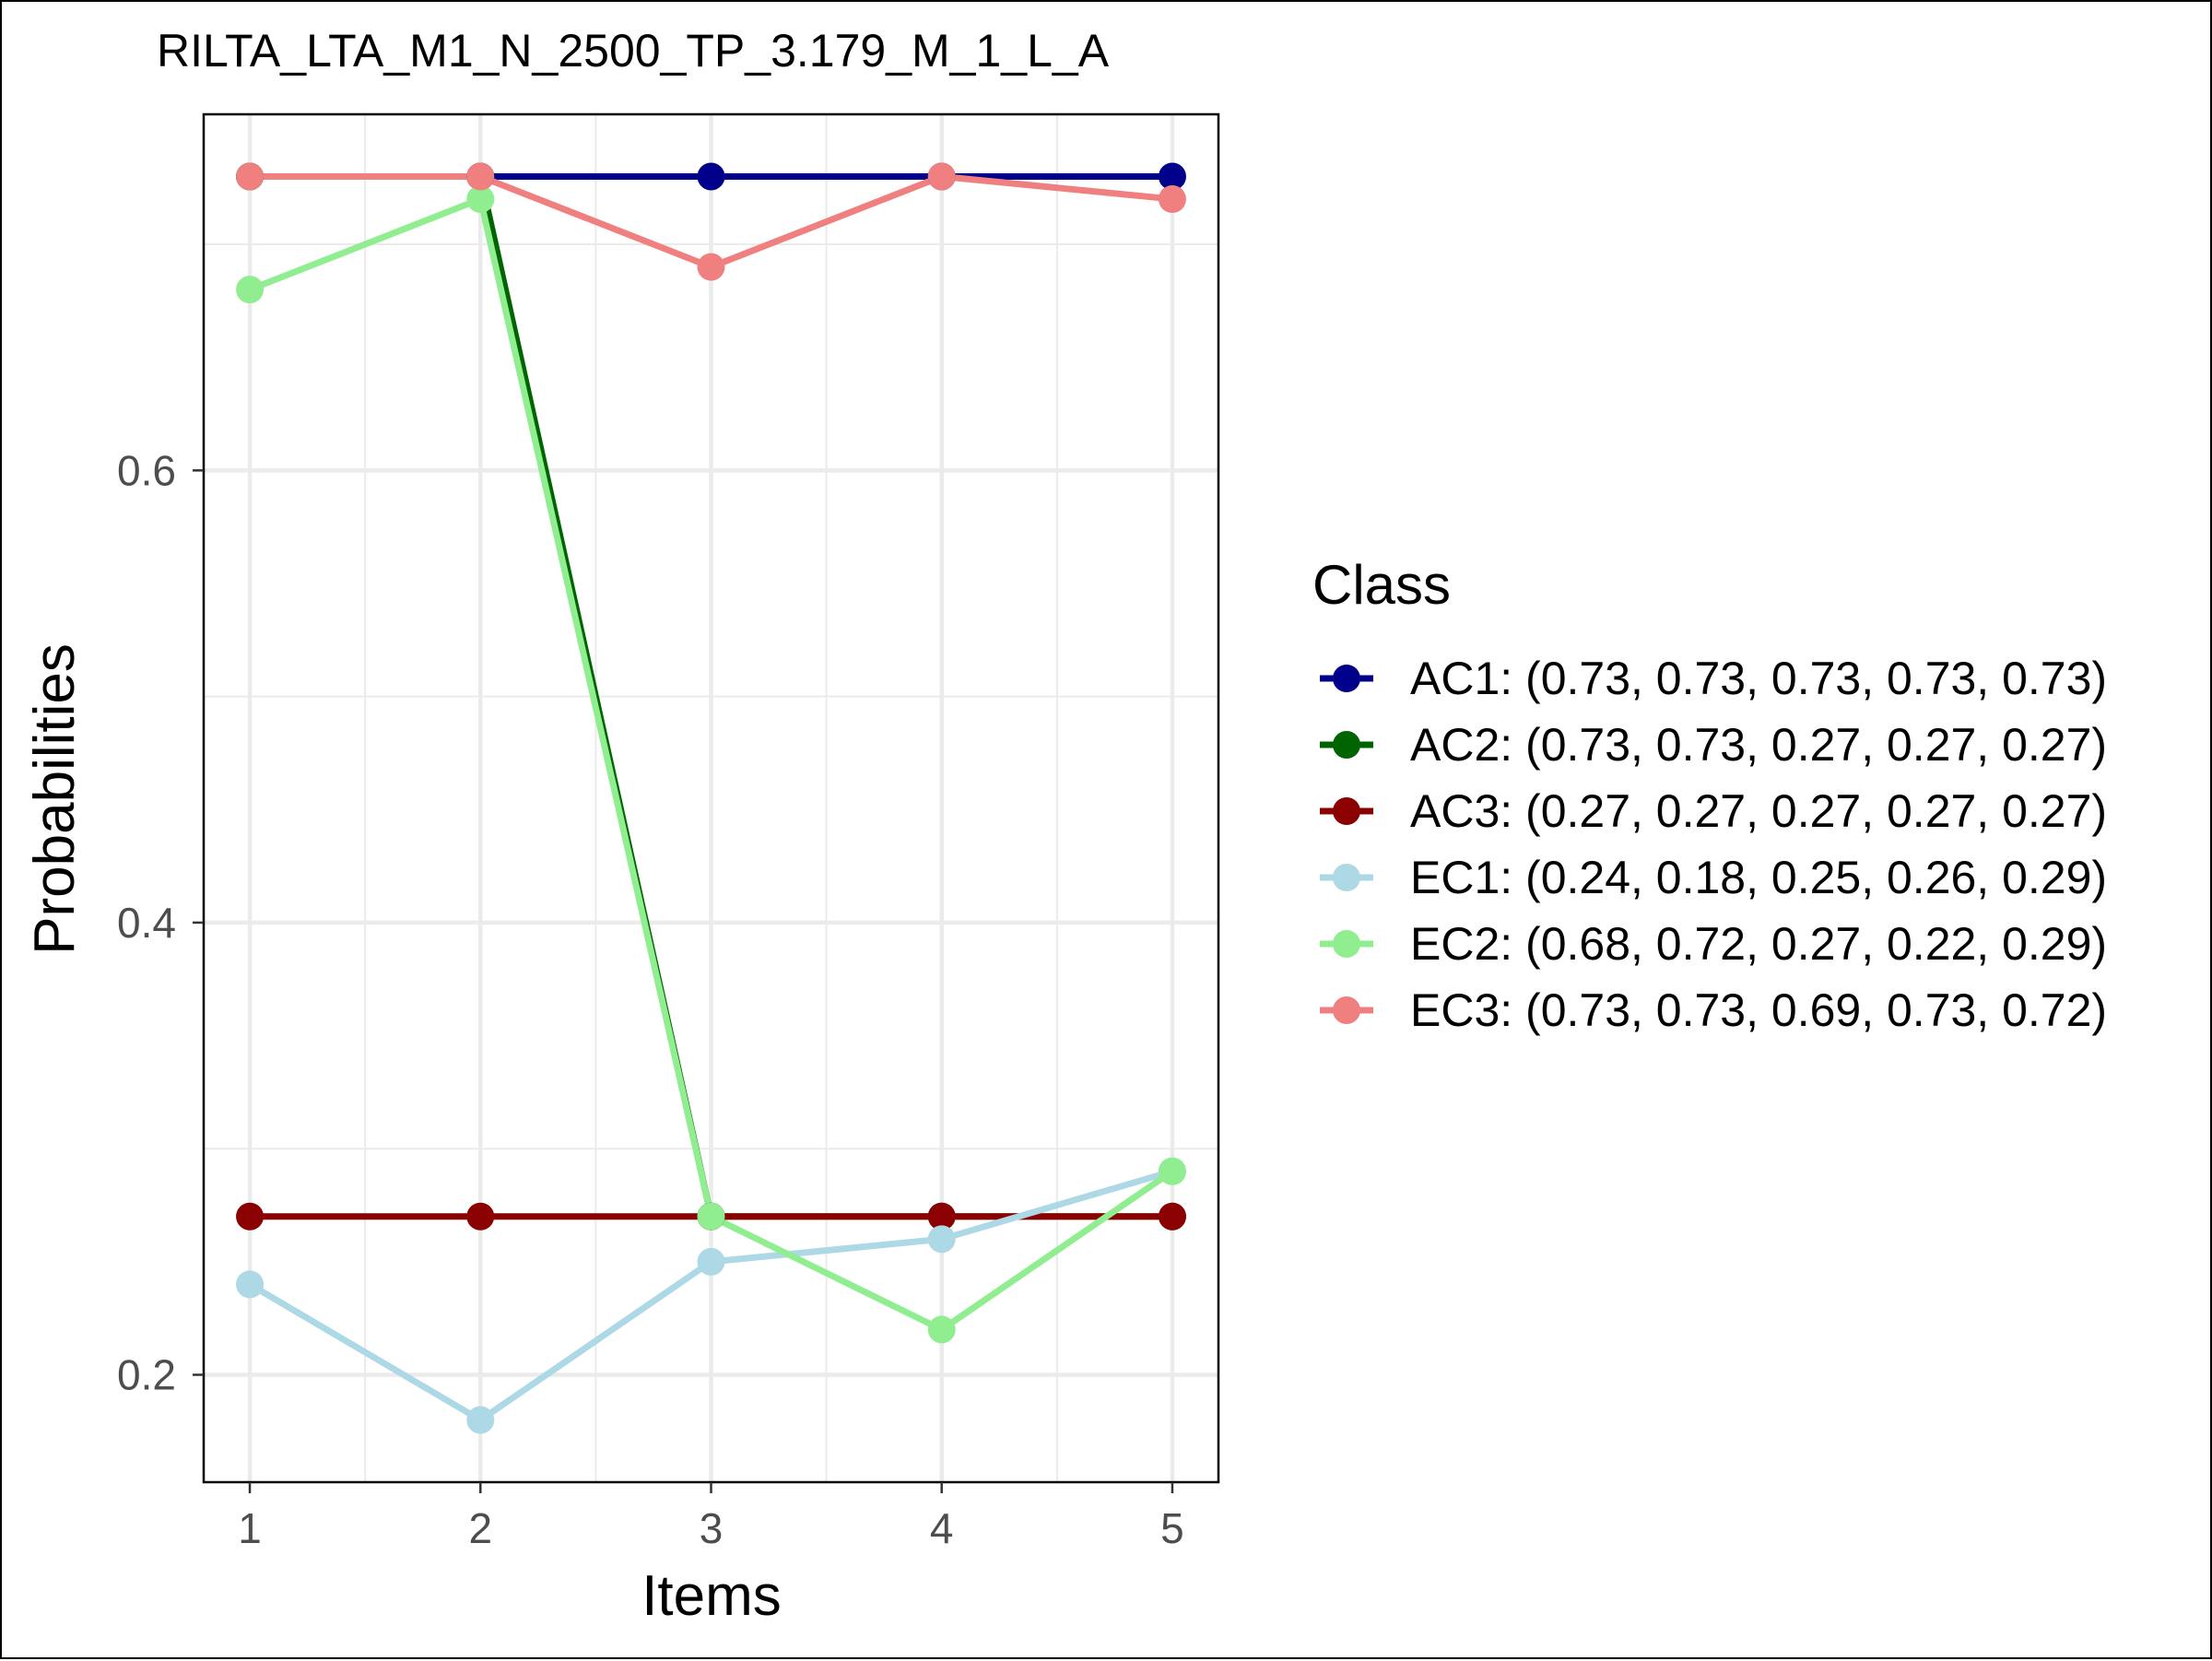 The height and width of the screenshot is (1661, 2212). I want to click on legend-item-label: AC3: (0.27, 0.27, 0.27, 0.27, 0.27), so click(1758, 811).